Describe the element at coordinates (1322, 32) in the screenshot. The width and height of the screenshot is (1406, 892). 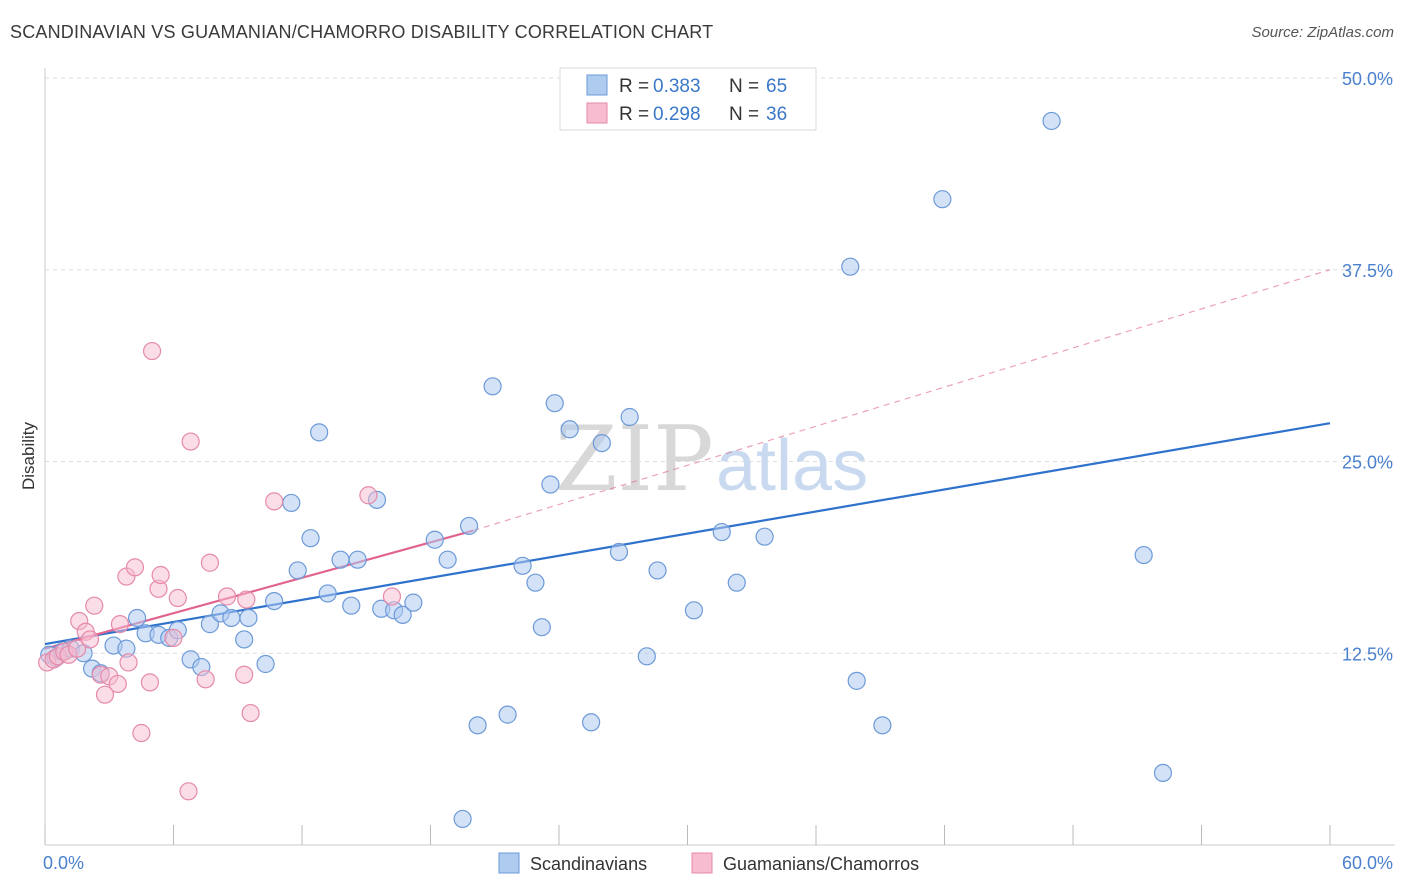
I see `source-credit: Source: ZipAtlas.com` at that location.